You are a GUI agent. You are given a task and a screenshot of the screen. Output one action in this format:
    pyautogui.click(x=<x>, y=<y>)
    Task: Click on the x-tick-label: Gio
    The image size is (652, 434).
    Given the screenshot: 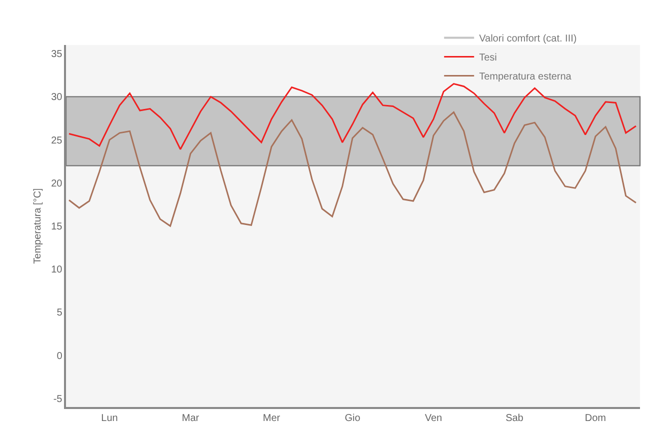 What is the action you would take?
    pyautogui.click(x=352, y=418)
    